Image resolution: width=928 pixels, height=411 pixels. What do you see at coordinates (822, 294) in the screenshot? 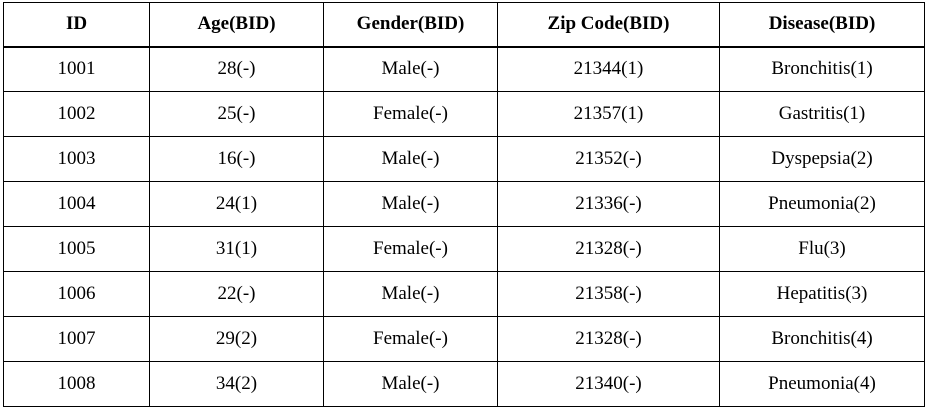
I see `cell-disease: Hepatitis(3)` at bounding box center [822, 294].